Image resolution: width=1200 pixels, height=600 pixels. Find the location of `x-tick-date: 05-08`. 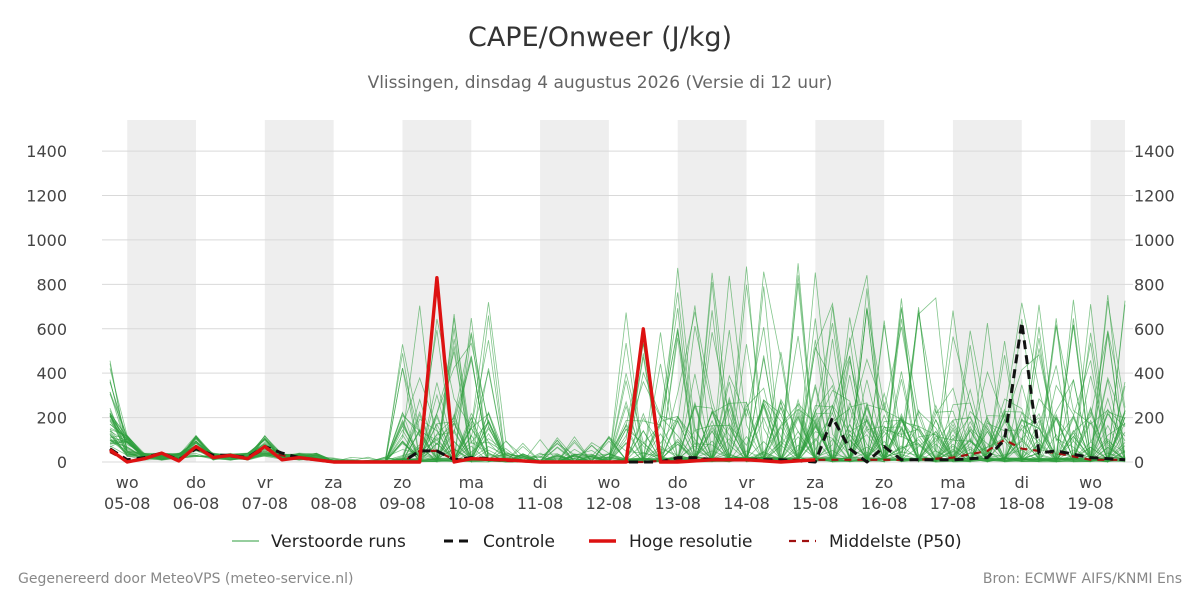

x-tick-date: 05-08 is located at coordinates (127, 503).